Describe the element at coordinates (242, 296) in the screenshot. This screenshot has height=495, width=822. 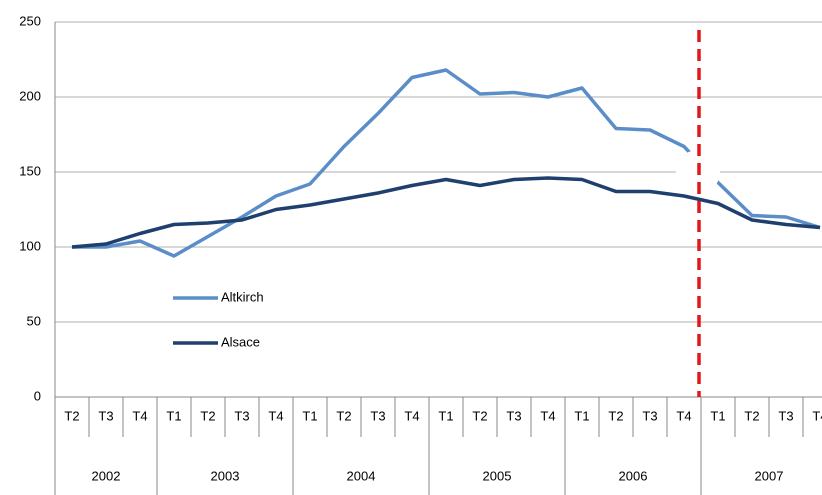
I see `legend-label: Altkirch` at that location.